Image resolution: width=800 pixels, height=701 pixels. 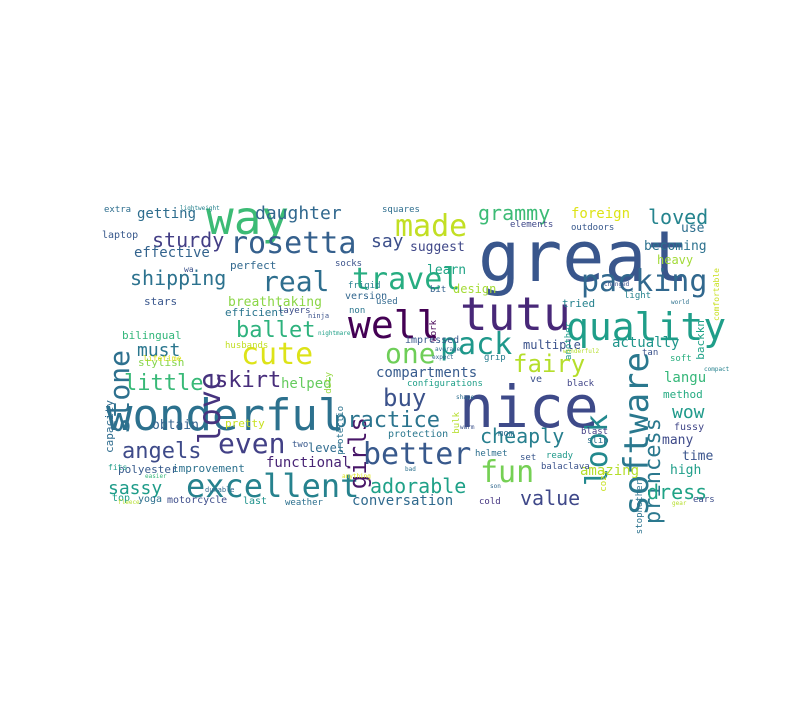 What do you see at coordinates (506, 434) in the screenshot?
I see `word: mom` at bounding box center [506, 434].